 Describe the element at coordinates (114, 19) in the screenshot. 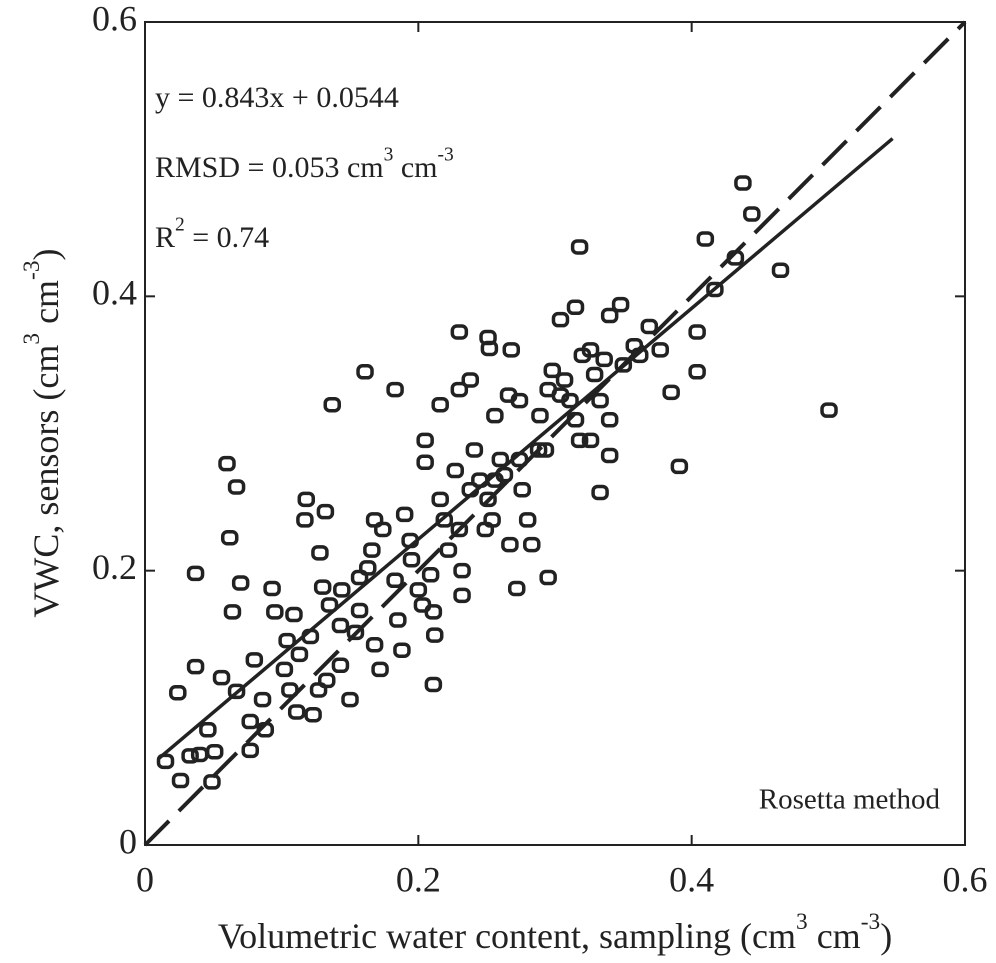

I see `y-tick-label: 0.6` at that location.